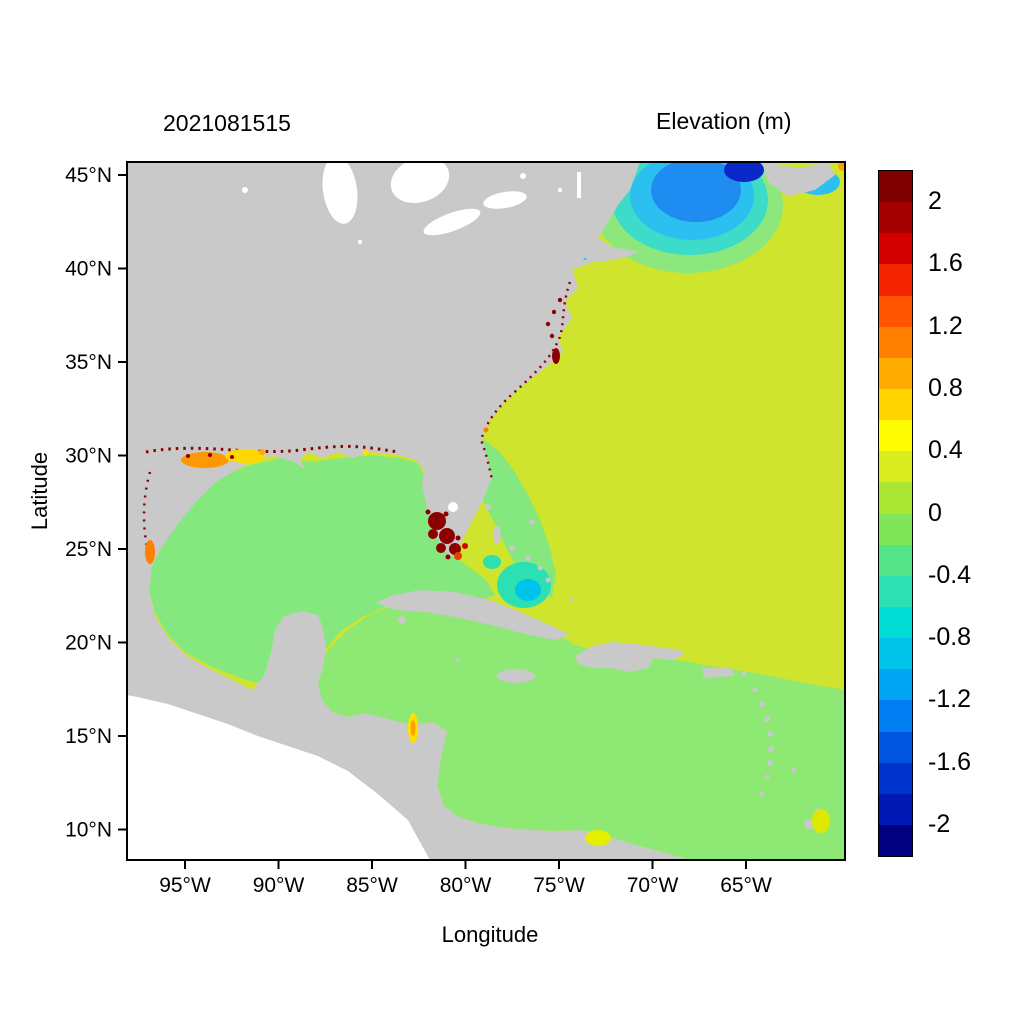 This screenshot has width=1024, height=1024. I want to click on colorbar-tick-label: -0.4, so click(950, 574).